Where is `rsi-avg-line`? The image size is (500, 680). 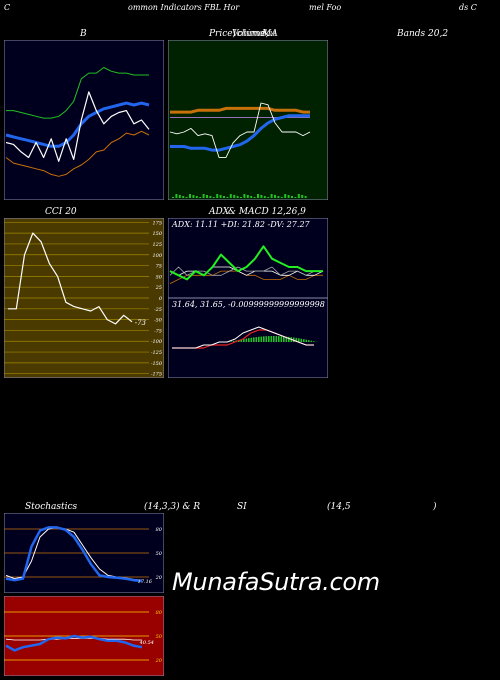 rsi-avg-line is located at coordinates (73, 639).